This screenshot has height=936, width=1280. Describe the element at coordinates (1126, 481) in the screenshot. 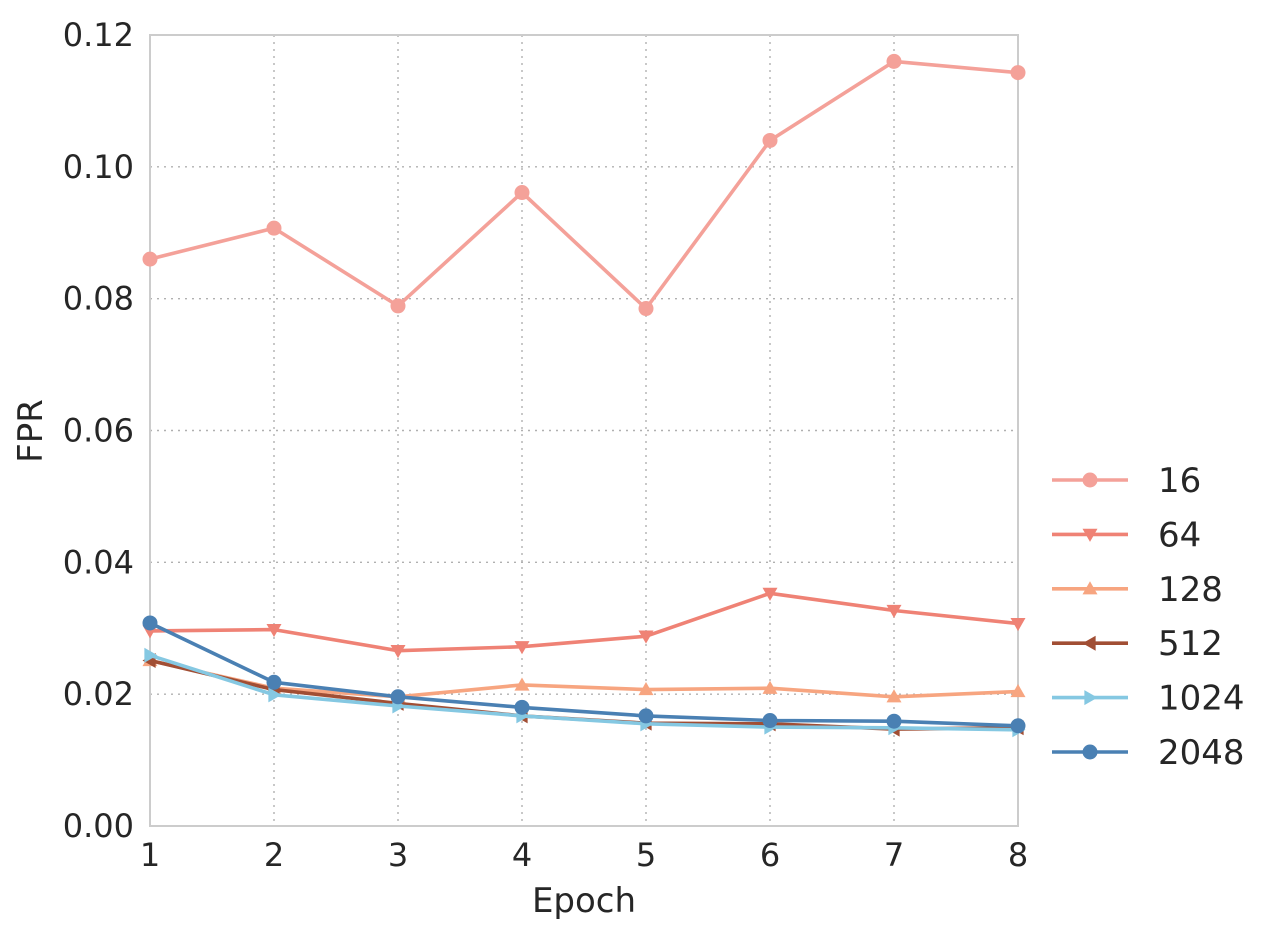

I see `legend-item-16: 16` at that location.